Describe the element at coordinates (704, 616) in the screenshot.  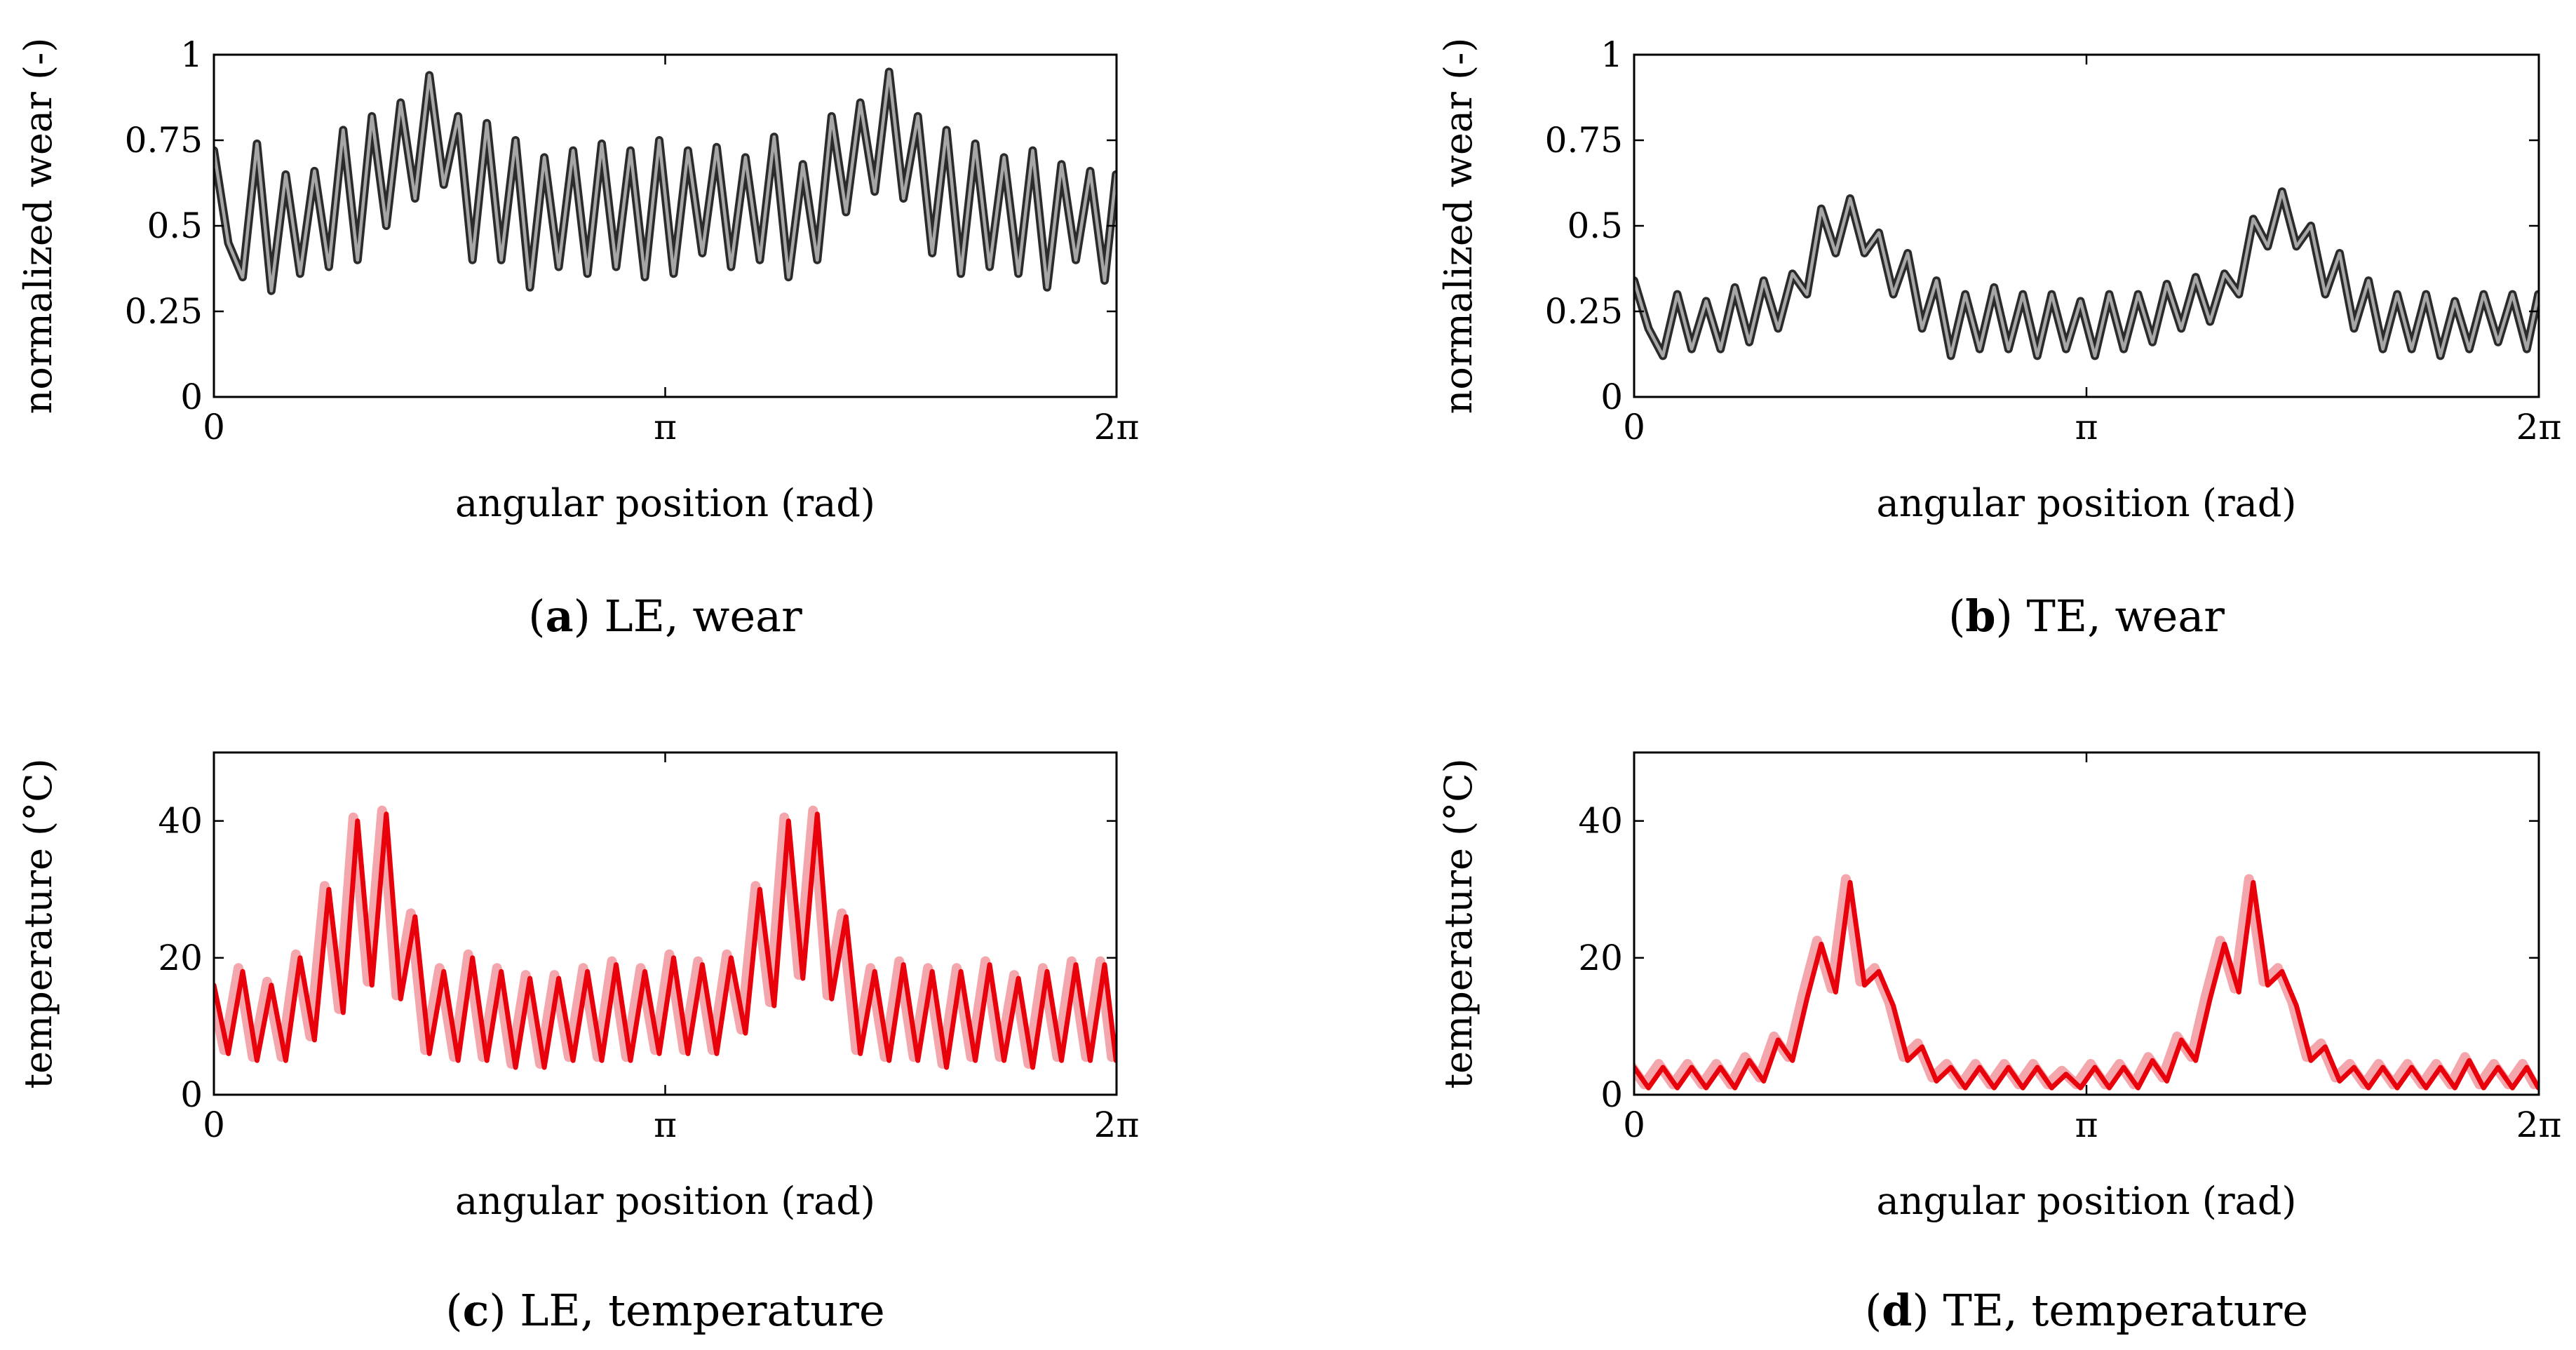
I see `caption-text: LE, wear` at that location.